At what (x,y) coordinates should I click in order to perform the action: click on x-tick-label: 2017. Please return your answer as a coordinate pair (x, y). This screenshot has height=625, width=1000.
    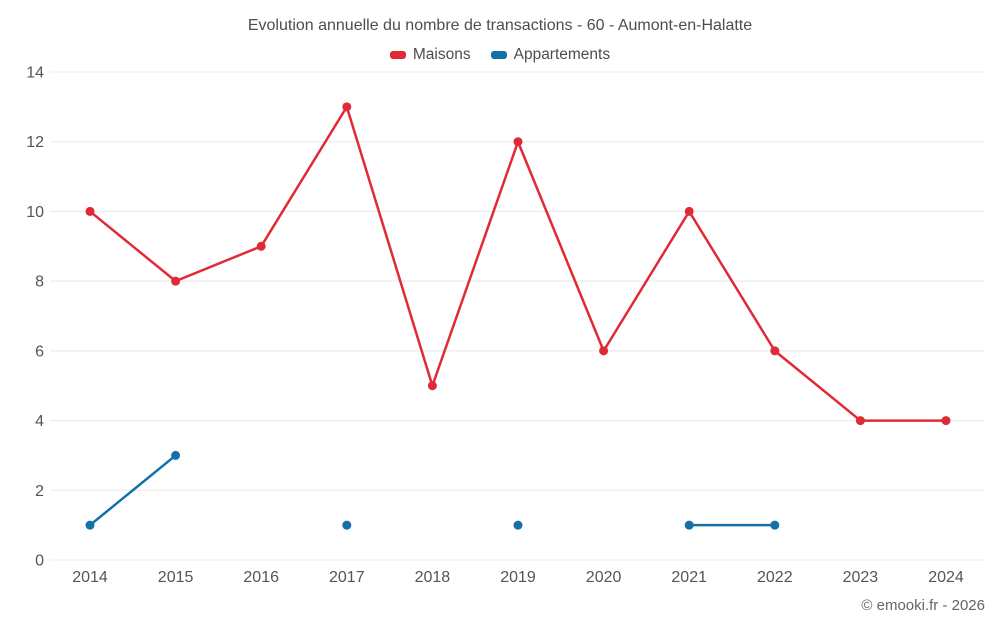
    Looking at the image, I should click on (347, 577).